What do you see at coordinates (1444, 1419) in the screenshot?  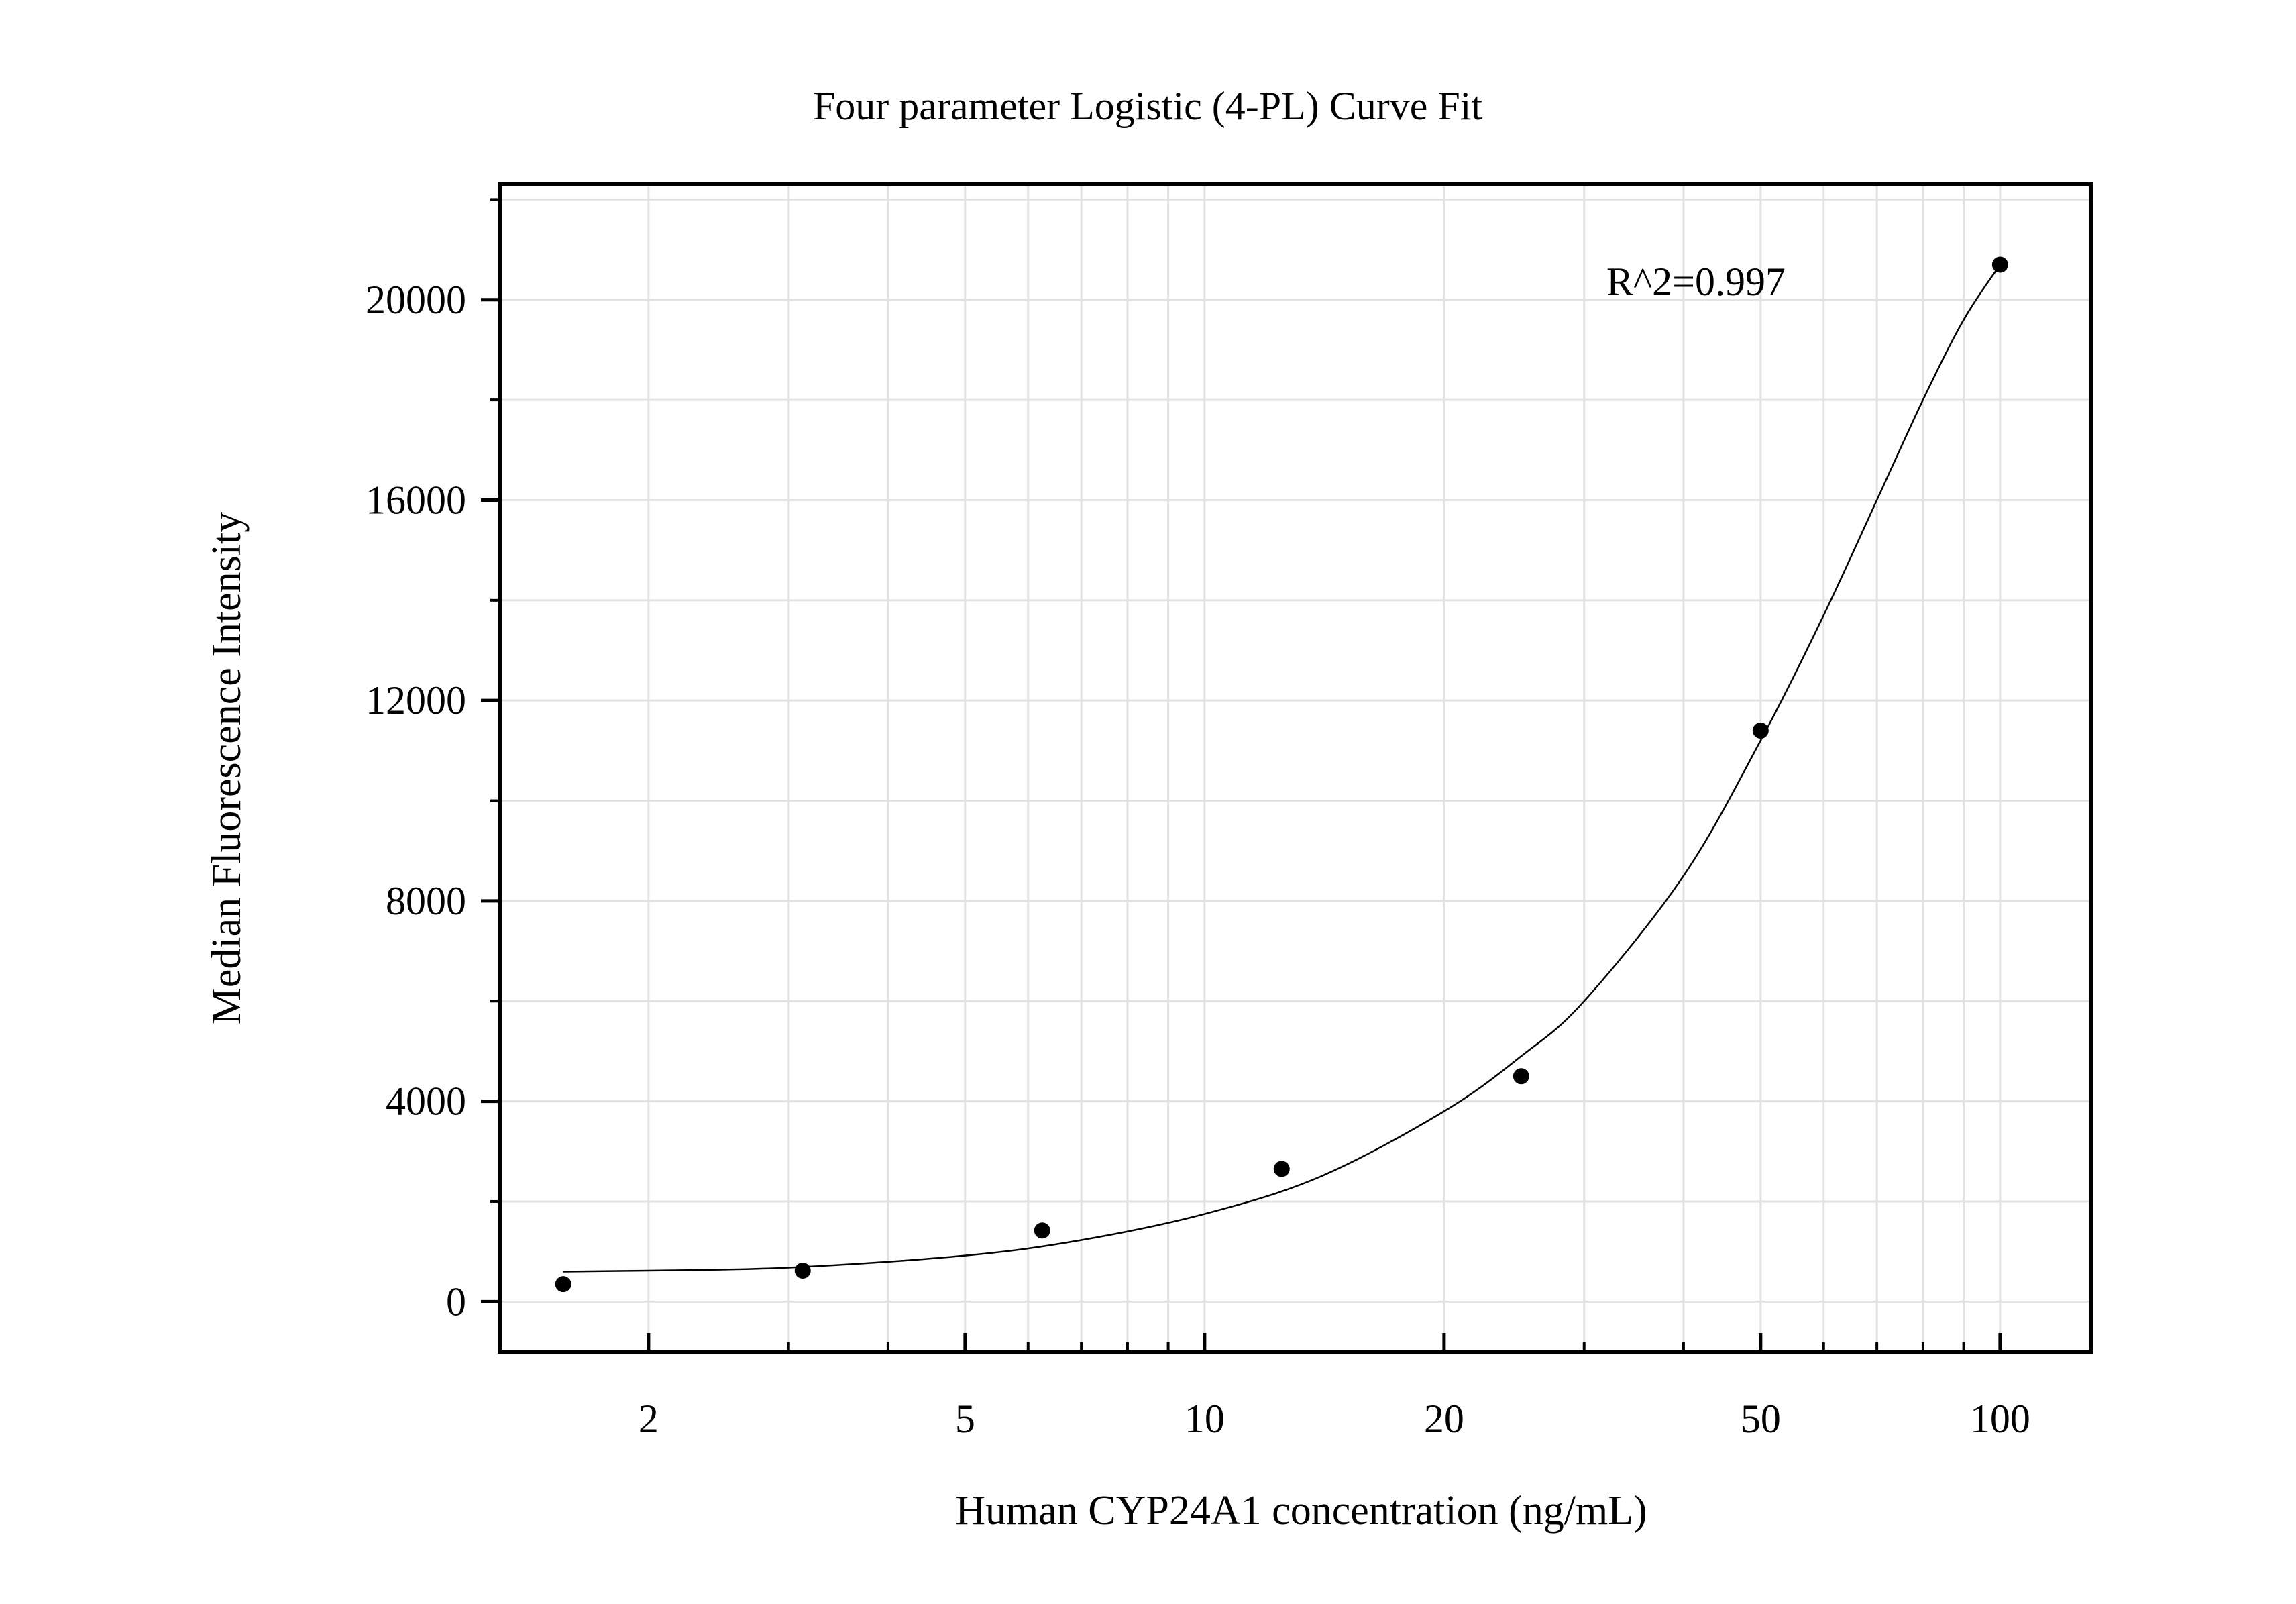 I see `x-tick-label: 20` at bounding box center [1444, 1419].